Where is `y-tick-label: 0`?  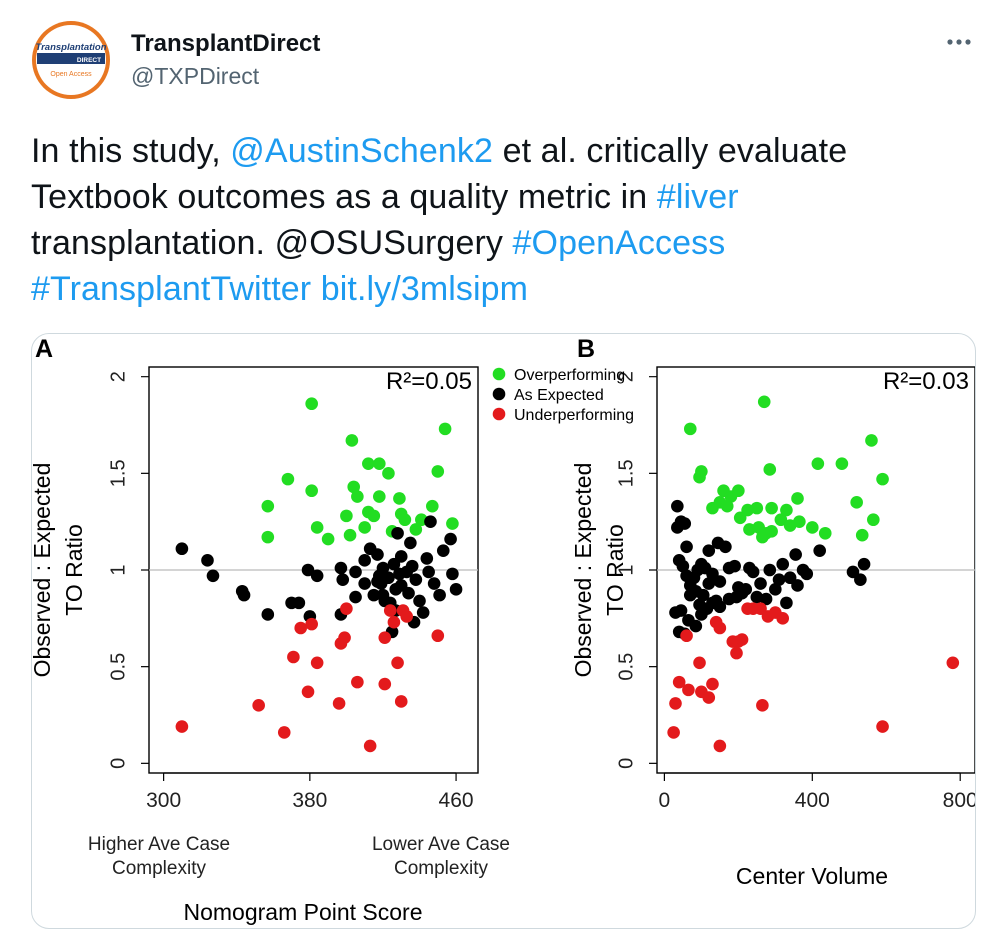 y-tick-label: 0 is located at coordinates (626, 763).